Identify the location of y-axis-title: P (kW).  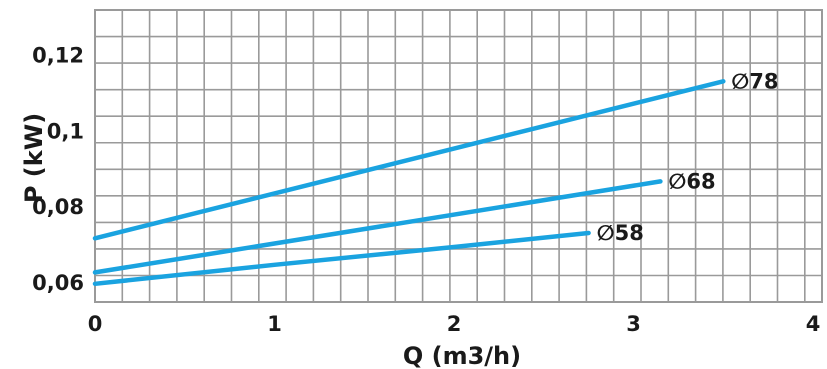
(34, 158).